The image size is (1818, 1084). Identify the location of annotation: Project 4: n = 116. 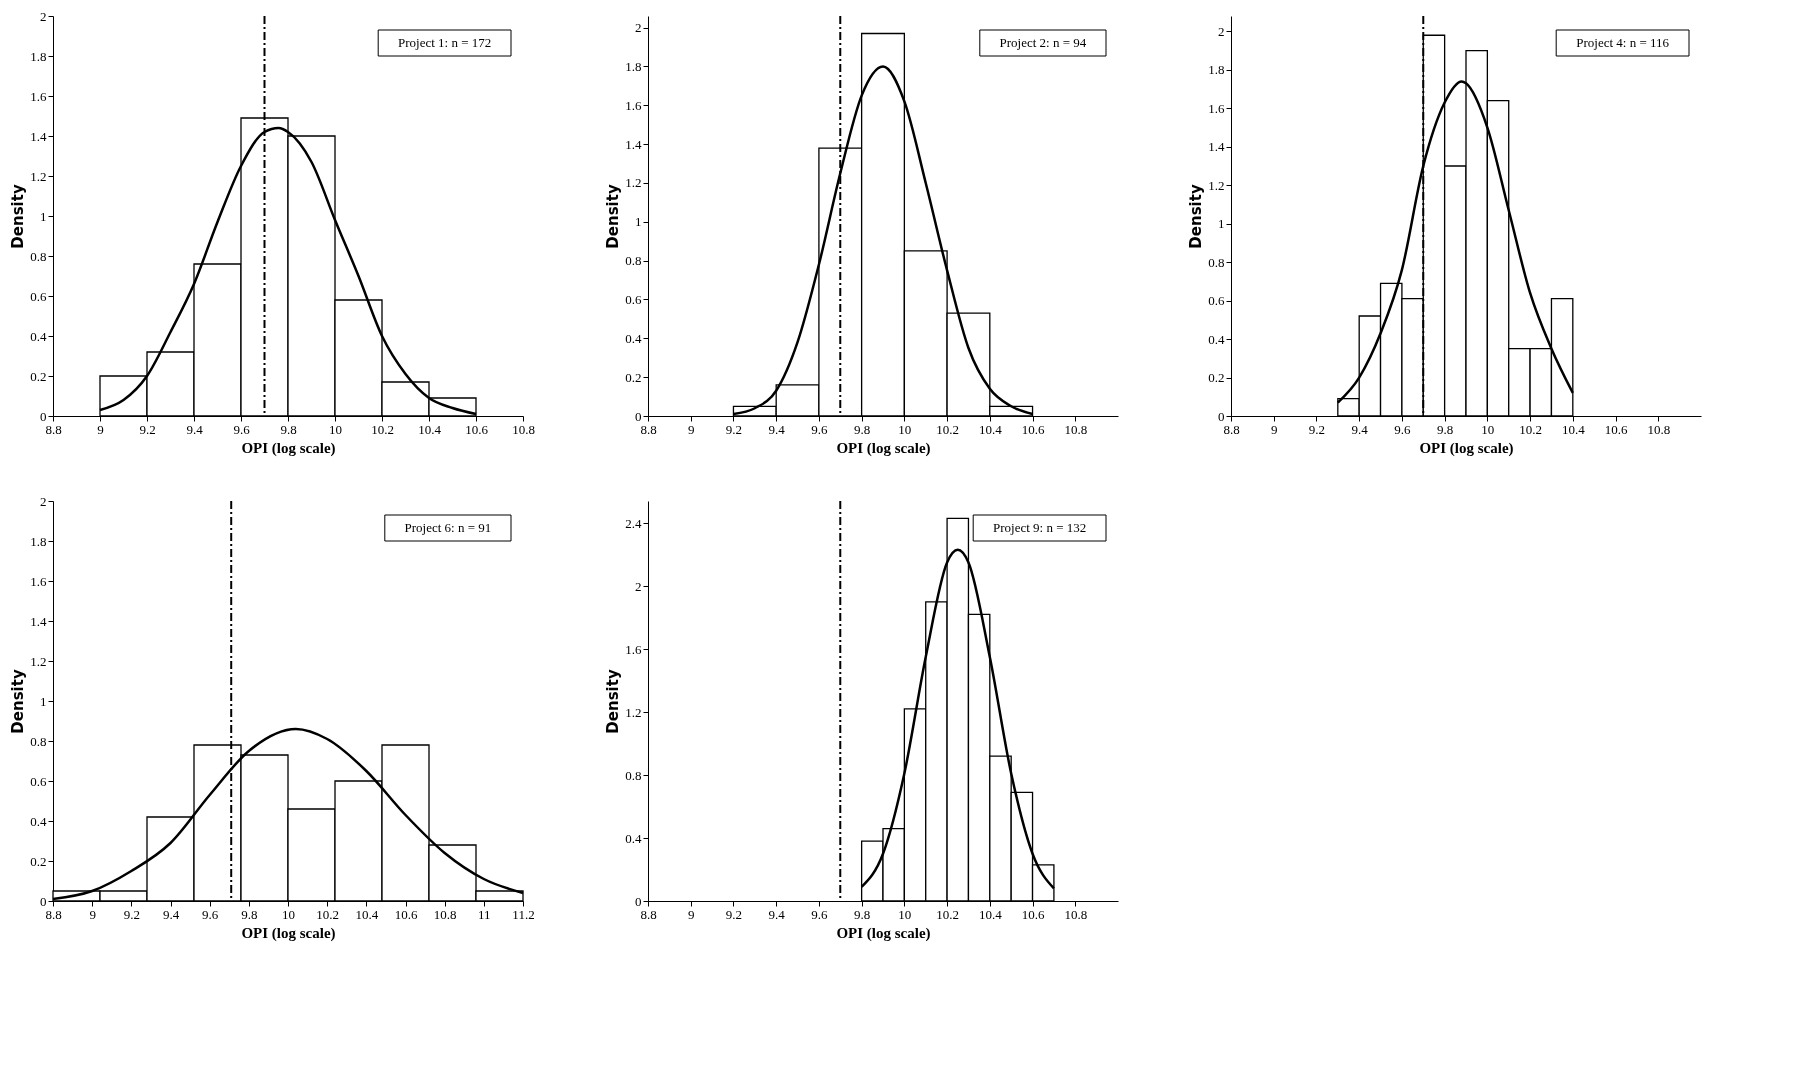
(1623, 42).